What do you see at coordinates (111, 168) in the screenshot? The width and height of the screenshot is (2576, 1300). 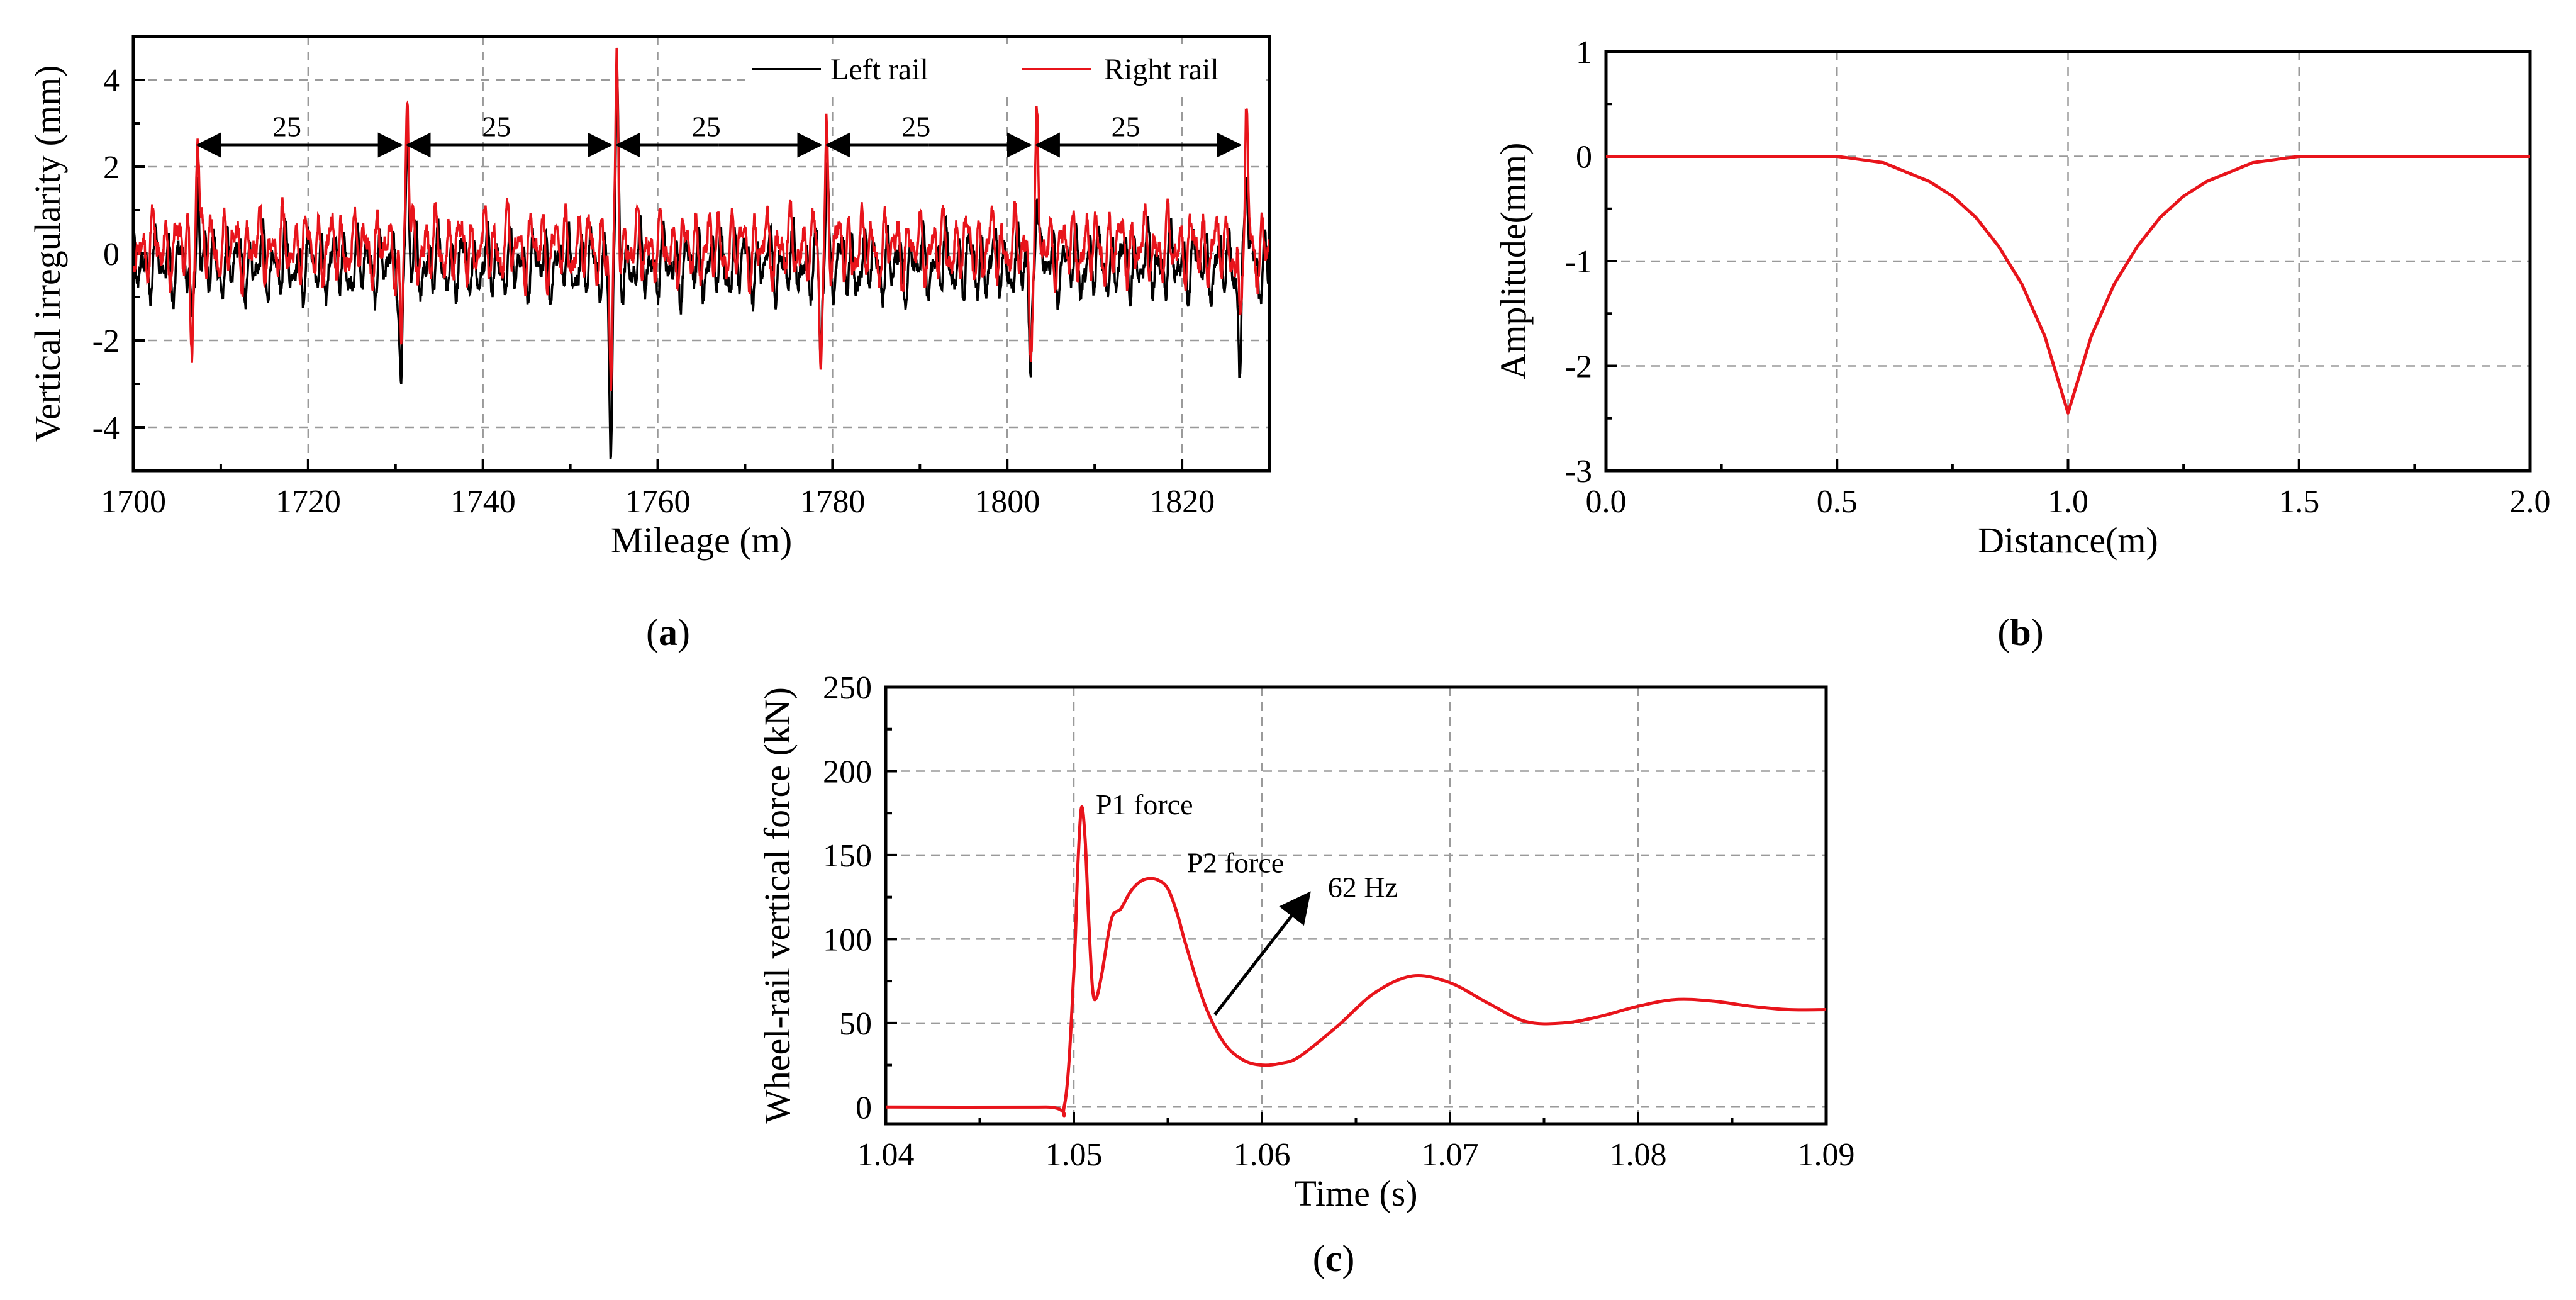 I see `ytick-label-a-3: 2` at bounding box center [111, 168].